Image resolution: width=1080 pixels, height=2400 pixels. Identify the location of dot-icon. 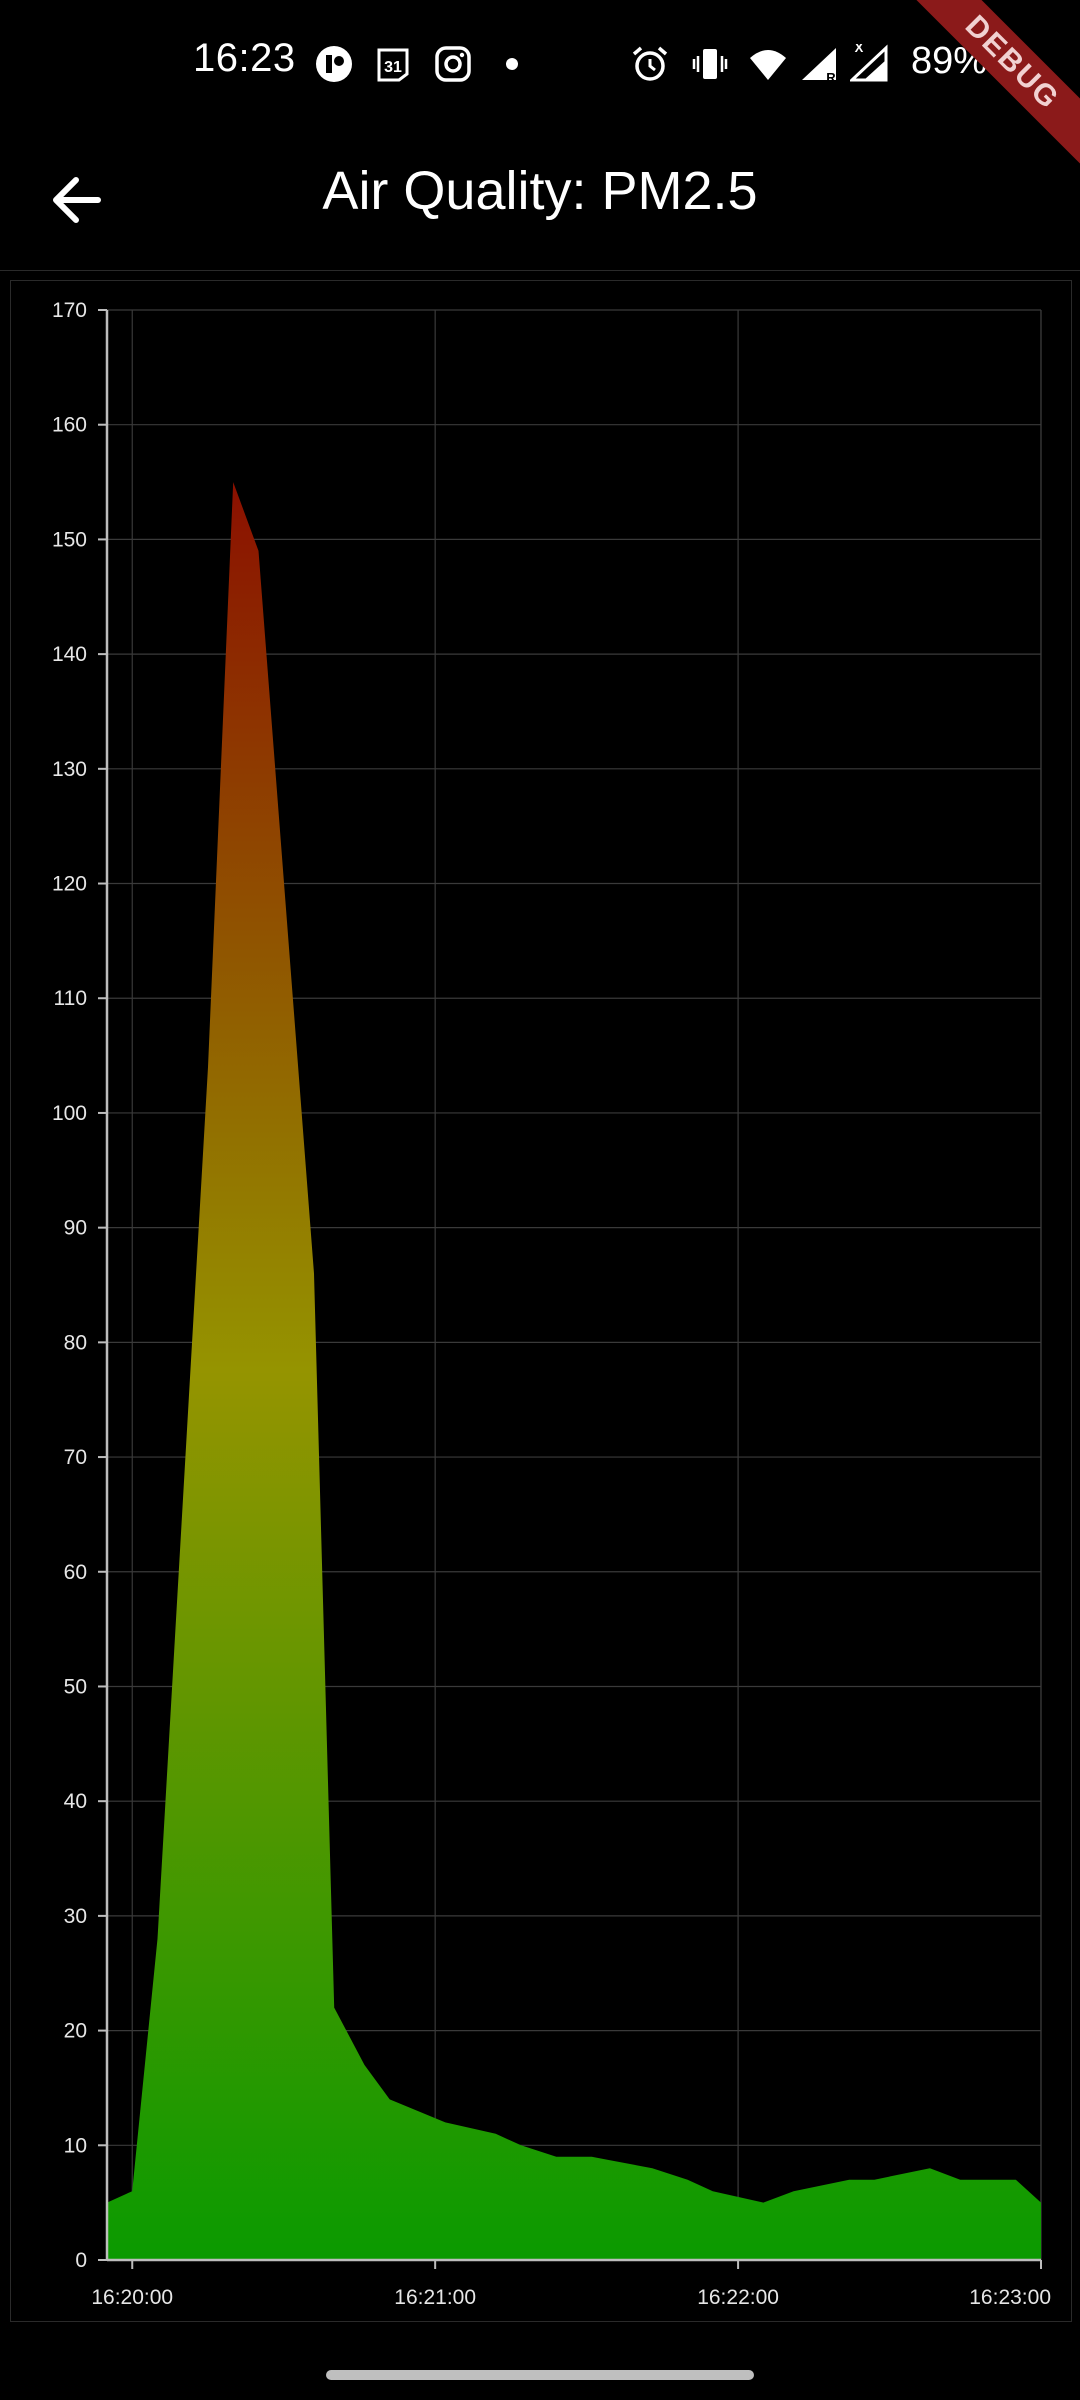
(512, 64).